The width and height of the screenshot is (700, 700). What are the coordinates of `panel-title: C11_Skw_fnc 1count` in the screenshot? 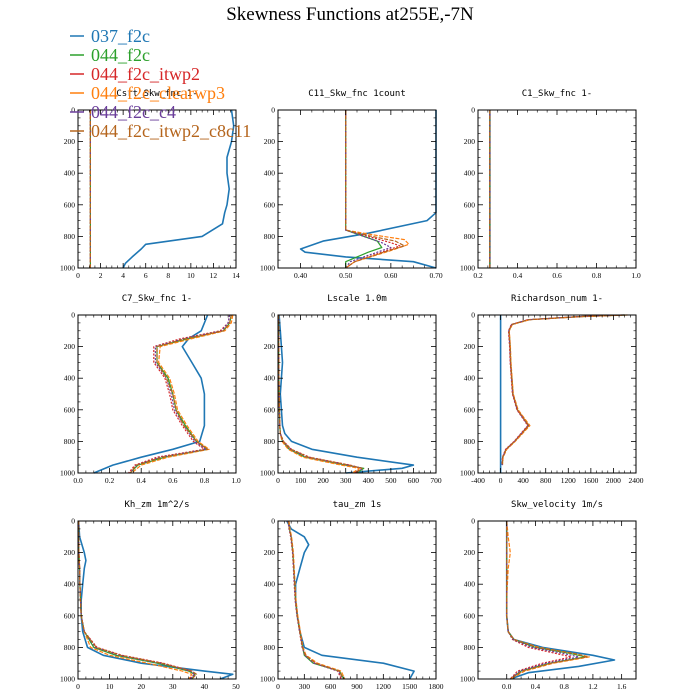 It's located at (357, 94).